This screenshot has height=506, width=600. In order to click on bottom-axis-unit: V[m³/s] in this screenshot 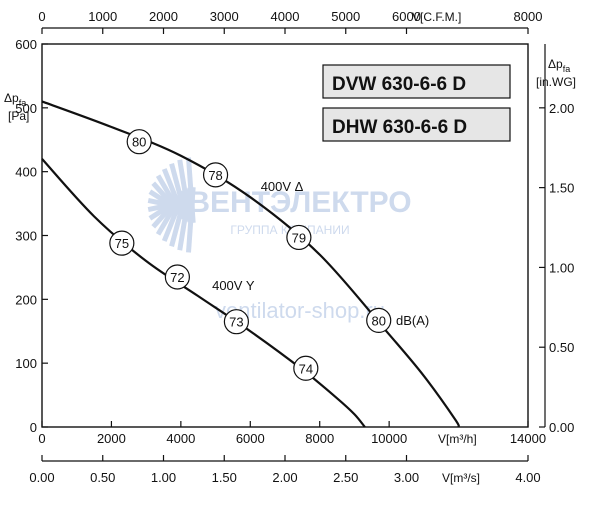, I will do `click(461, 478)`.